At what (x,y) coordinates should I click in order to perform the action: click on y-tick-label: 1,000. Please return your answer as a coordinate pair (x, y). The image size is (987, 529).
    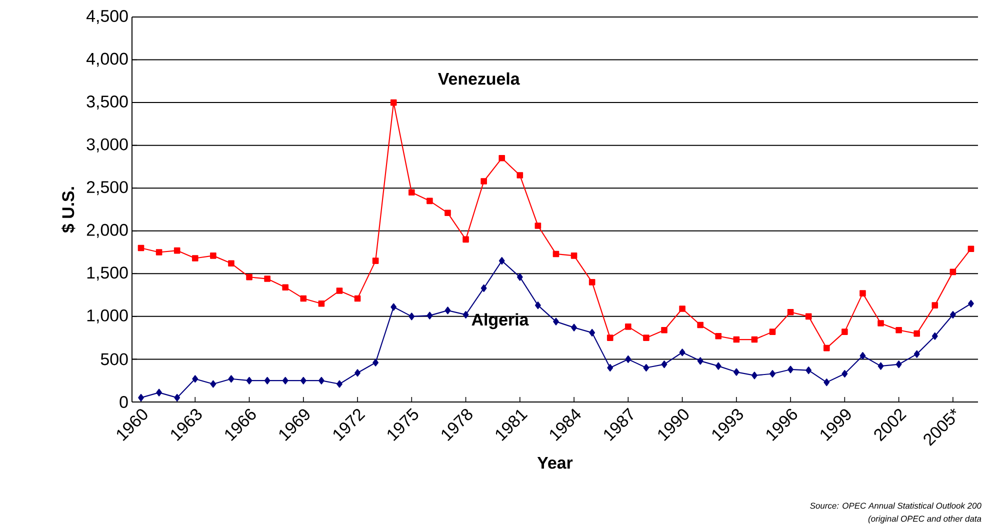
    Looking at the image, I should click on (107, 316).